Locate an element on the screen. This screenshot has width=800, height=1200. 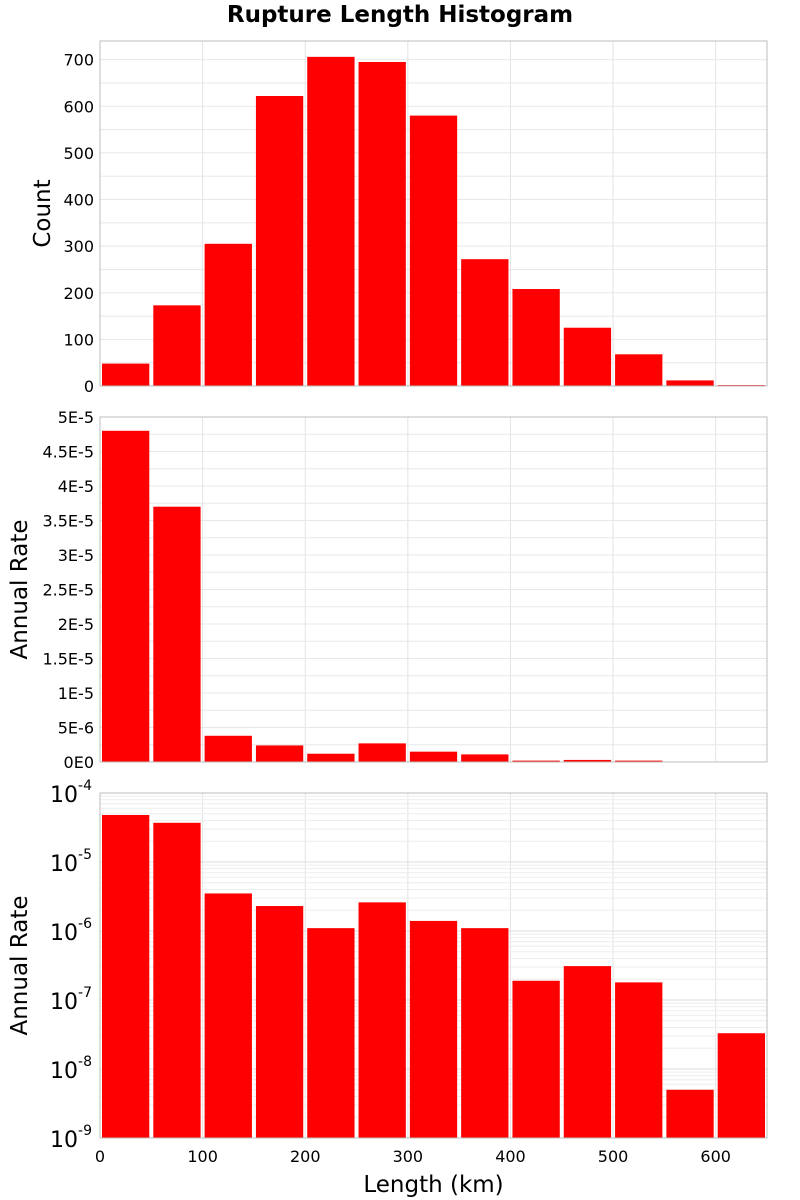
y-axis-label: Count is located at coordinates (43, 213).